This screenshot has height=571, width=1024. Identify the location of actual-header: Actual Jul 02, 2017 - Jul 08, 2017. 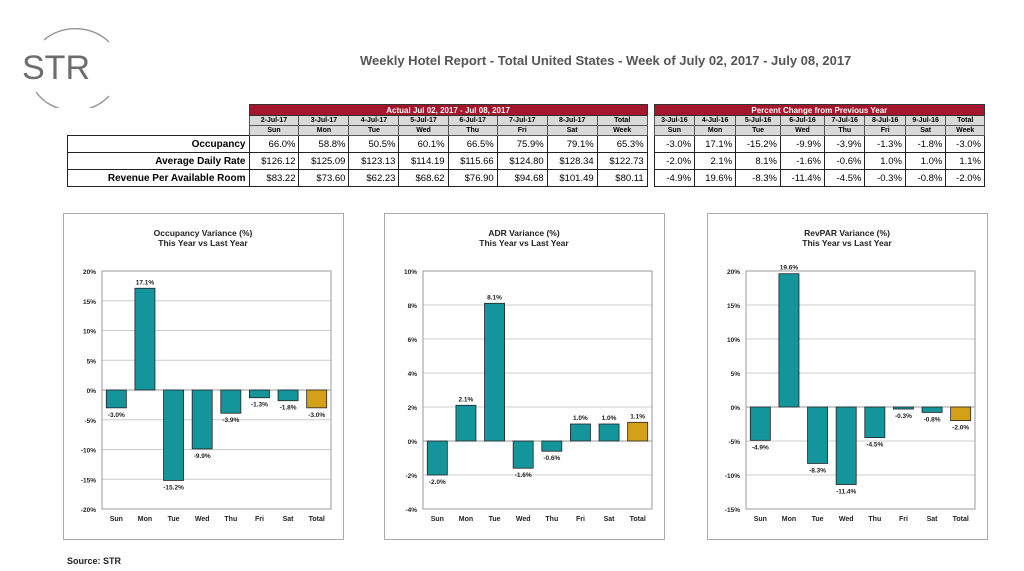
(448, 110).